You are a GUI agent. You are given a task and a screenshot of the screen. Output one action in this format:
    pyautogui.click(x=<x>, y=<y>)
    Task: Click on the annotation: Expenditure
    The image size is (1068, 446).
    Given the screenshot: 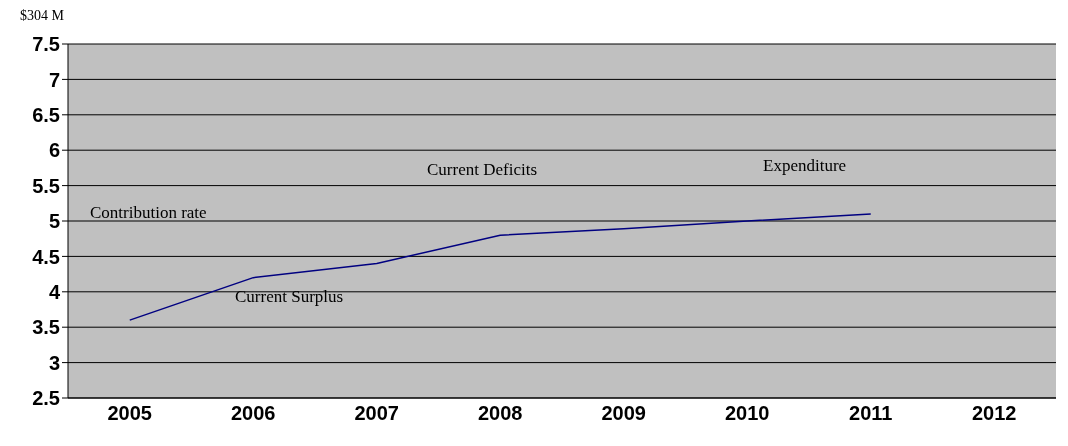 What is the action you would take?
    pyautogui.click(x=805, y=166)
    